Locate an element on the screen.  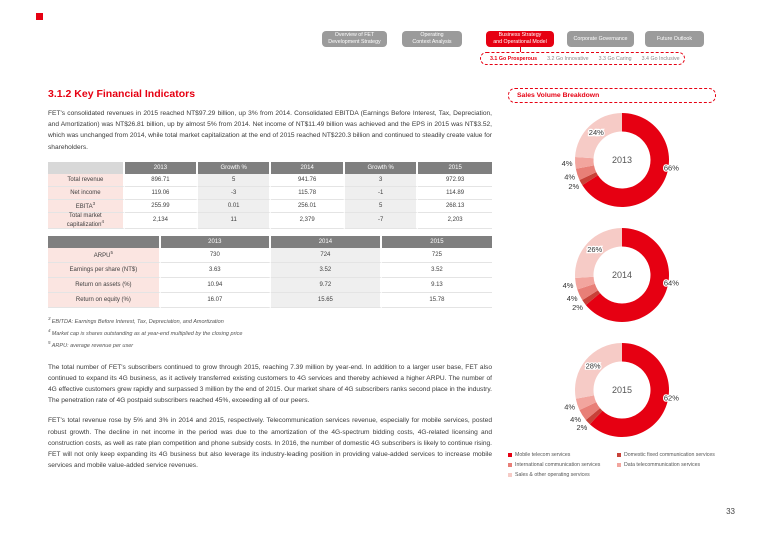
donut-year-label: 2014 is located at coordinates (622, 275).